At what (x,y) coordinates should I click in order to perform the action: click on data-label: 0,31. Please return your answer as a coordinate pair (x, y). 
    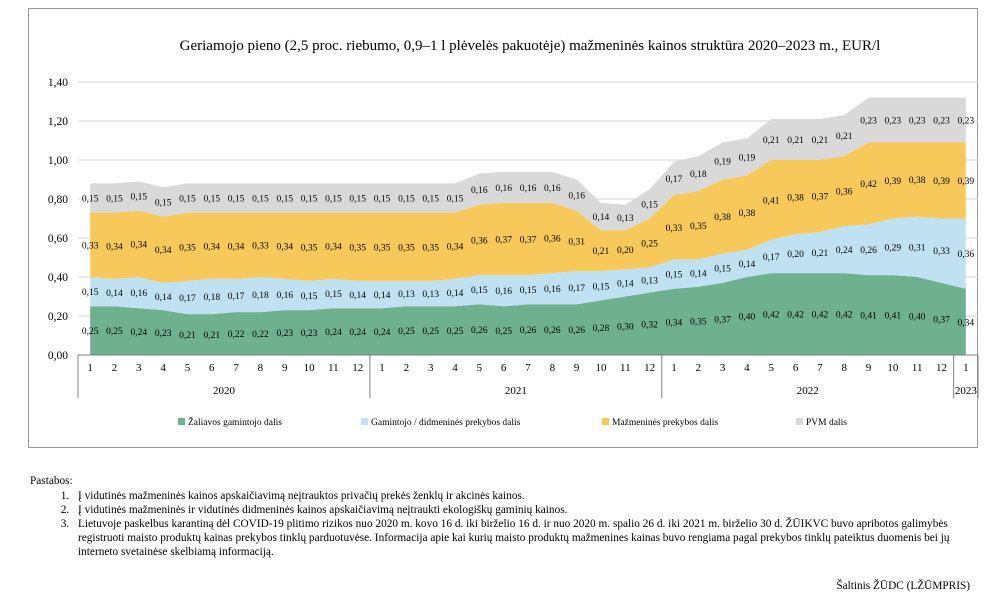
    Looking at the image, I should click on (576, 242).